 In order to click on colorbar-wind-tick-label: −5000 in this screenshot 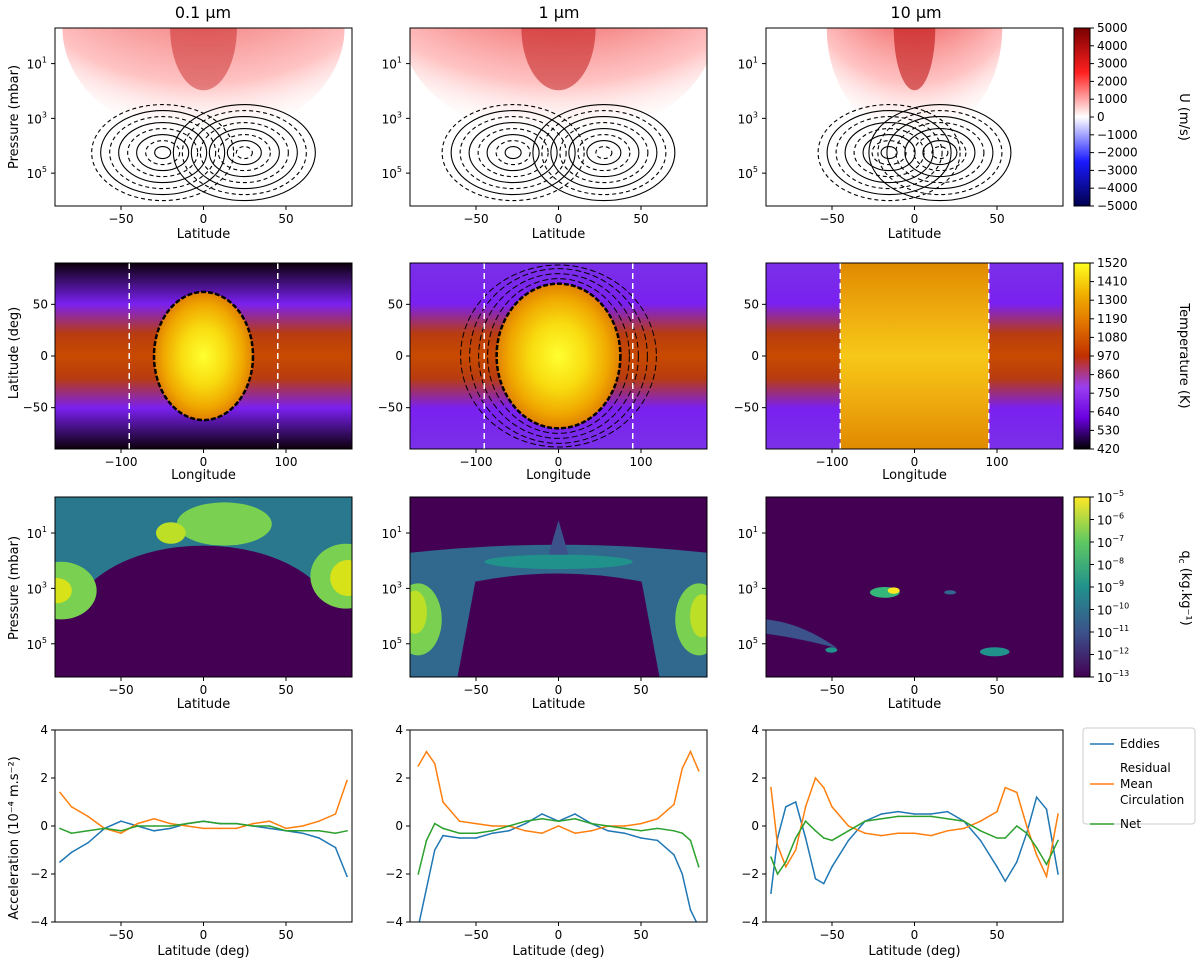, I will do `click(1117, 206)`.